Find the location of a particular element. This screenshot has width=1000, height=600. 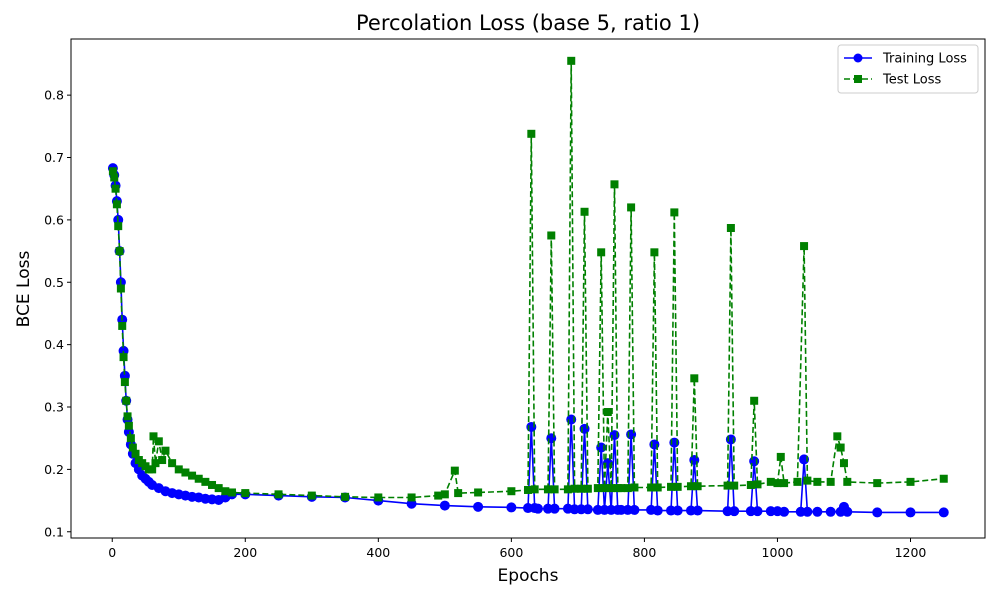

x-axis-title: Epochs is located at coordinates (528, 576).